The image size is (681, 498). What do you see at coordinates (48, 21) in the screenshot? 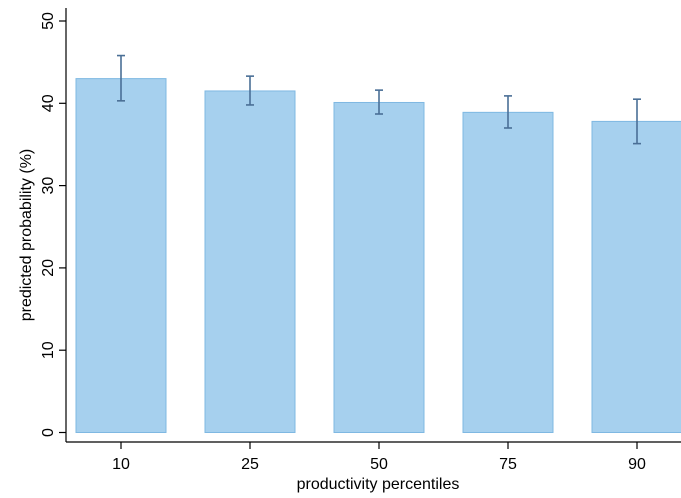
I see `y-tick-label: 50` at bounding box center [48, 21].